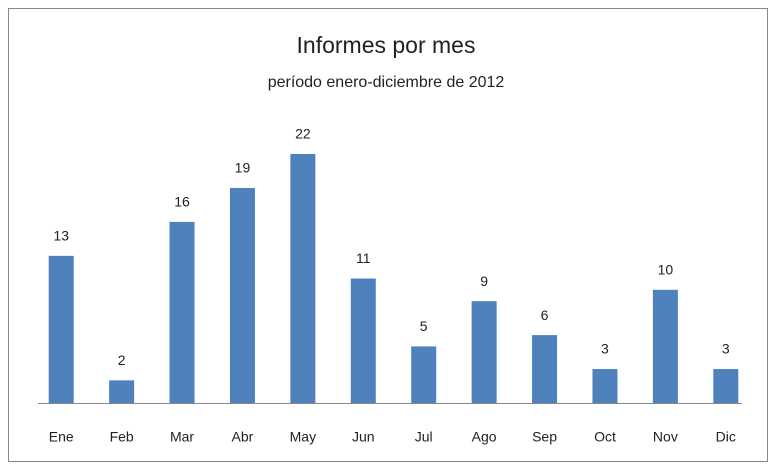 The height and width of the screenshot is (470, 772). I want to click on data-label: 10, so click(666, 270).